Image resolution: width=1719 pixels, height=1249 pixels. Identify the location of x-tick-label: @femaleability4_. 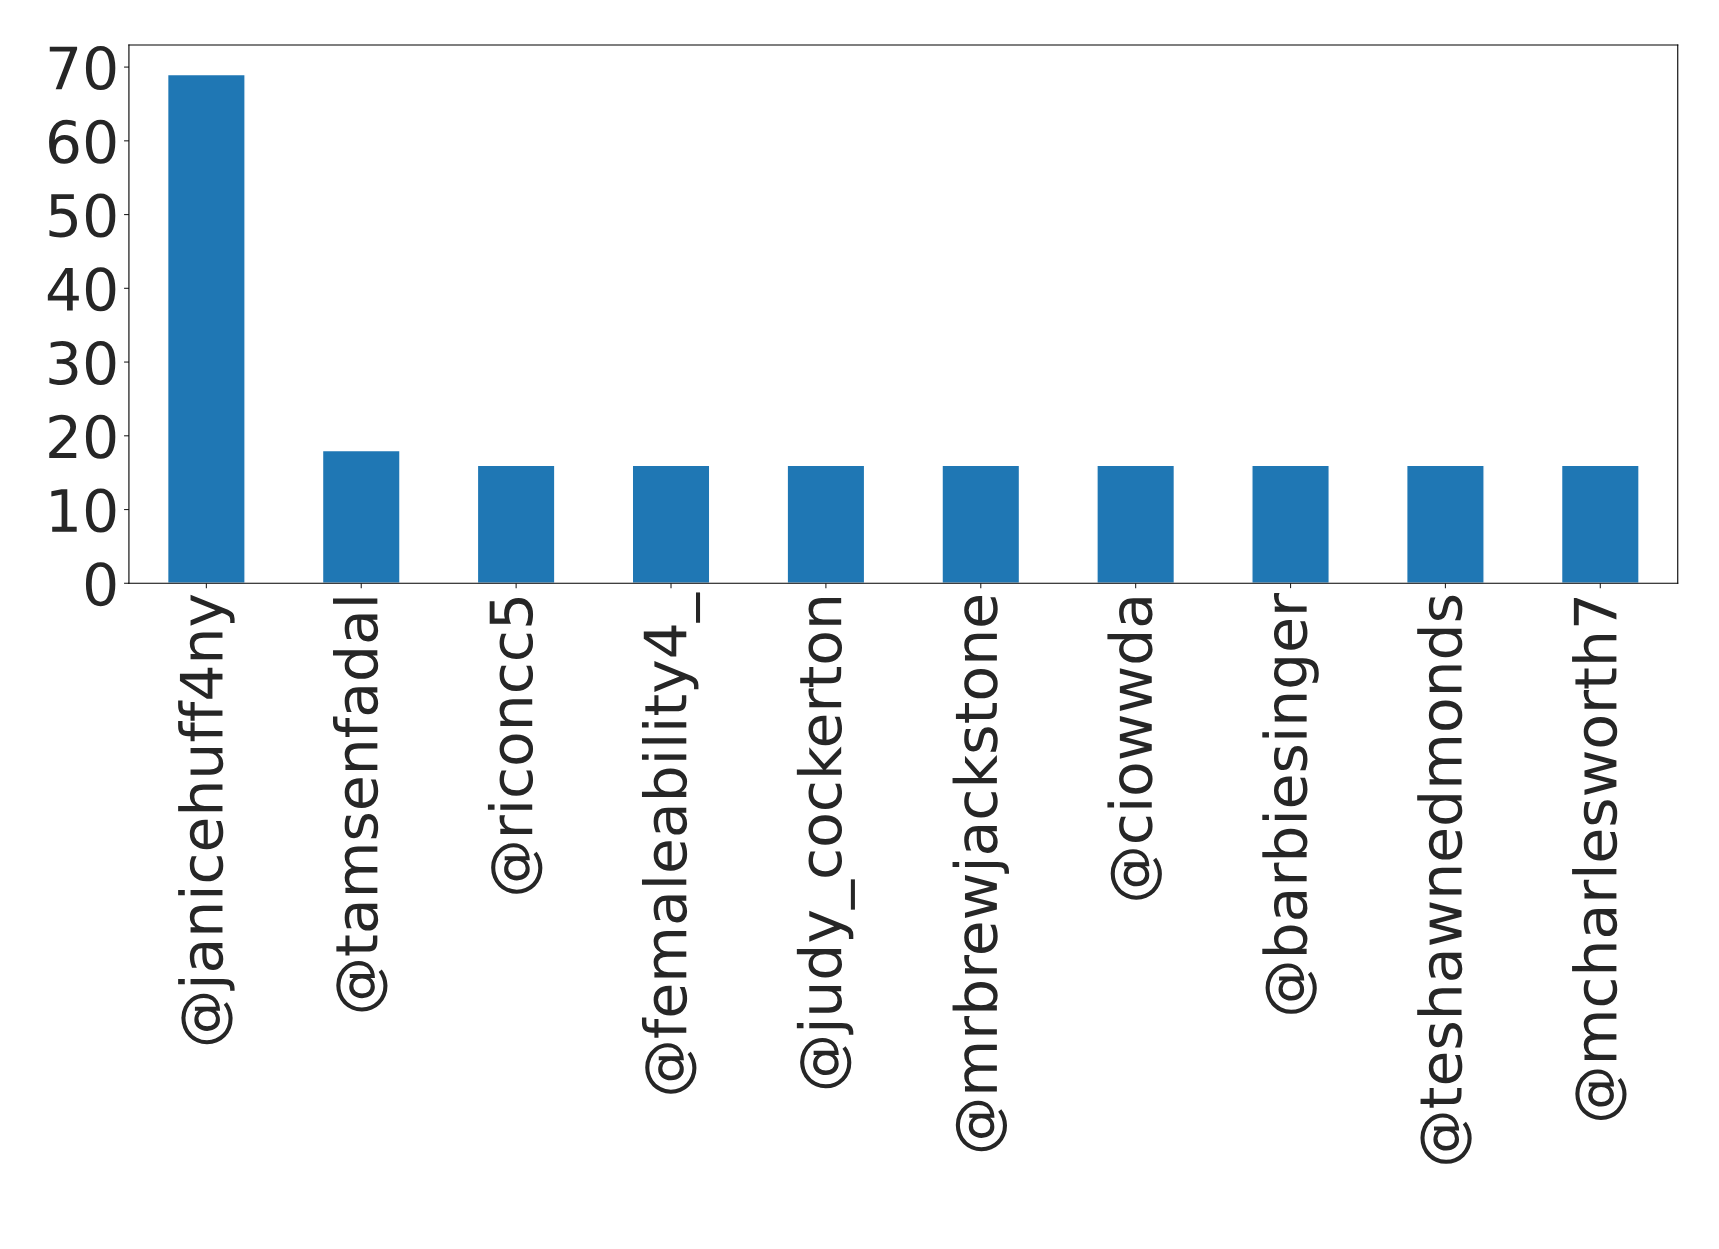
(671, 843).